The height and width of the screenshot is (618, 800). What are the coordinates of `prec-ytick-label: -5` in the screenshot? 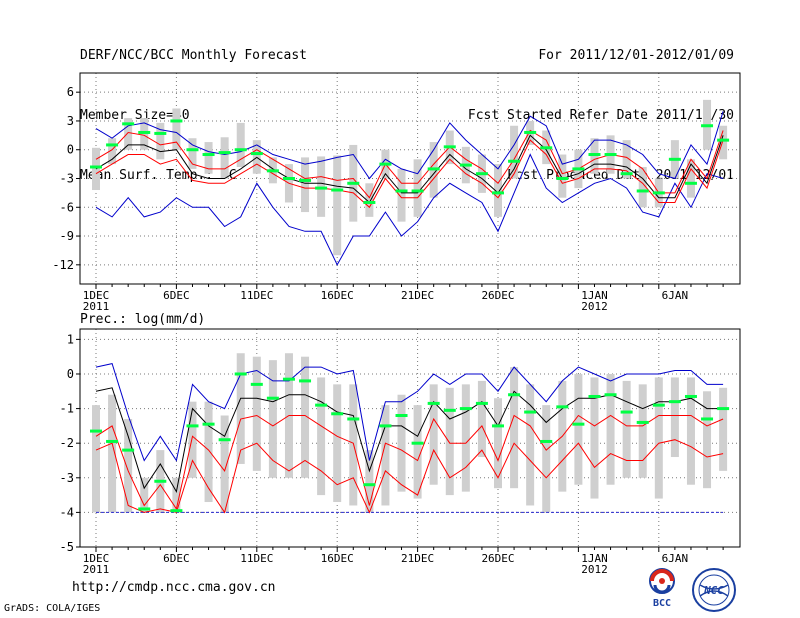 It's located at (67, 547).